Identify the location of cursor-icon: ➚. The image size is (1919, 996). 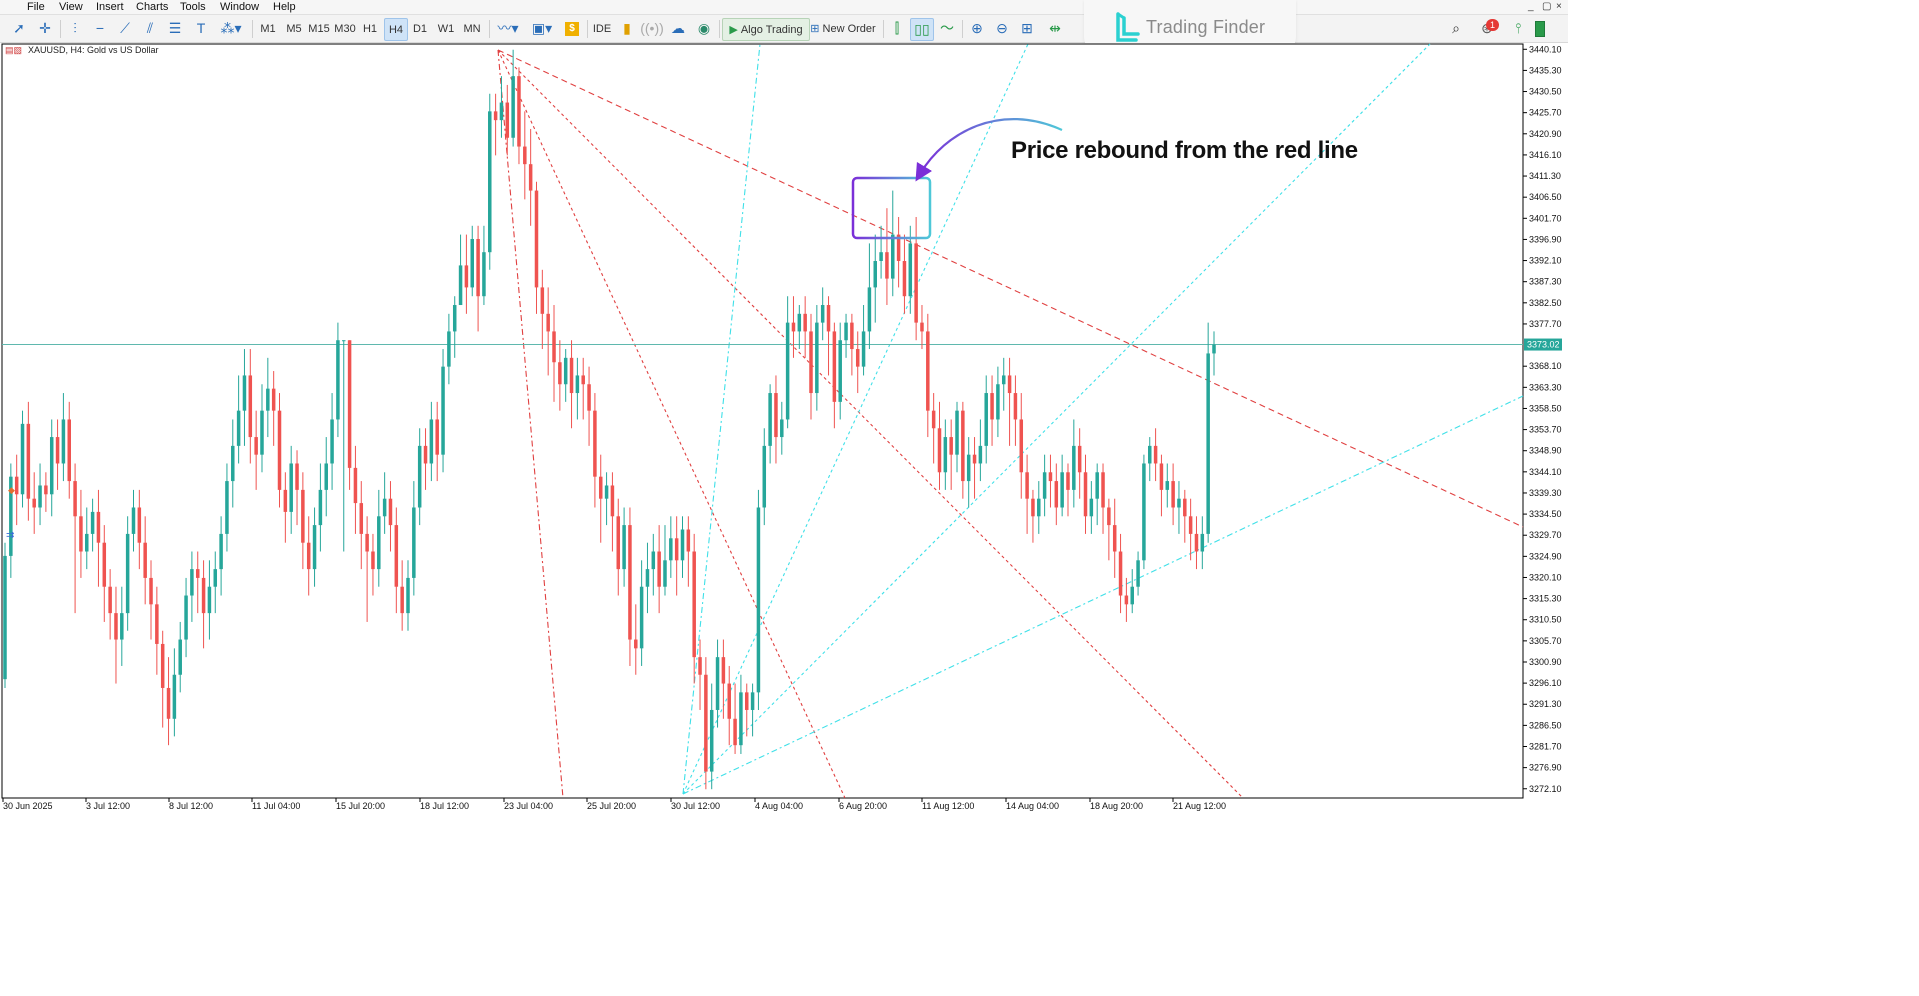
(19, 28).